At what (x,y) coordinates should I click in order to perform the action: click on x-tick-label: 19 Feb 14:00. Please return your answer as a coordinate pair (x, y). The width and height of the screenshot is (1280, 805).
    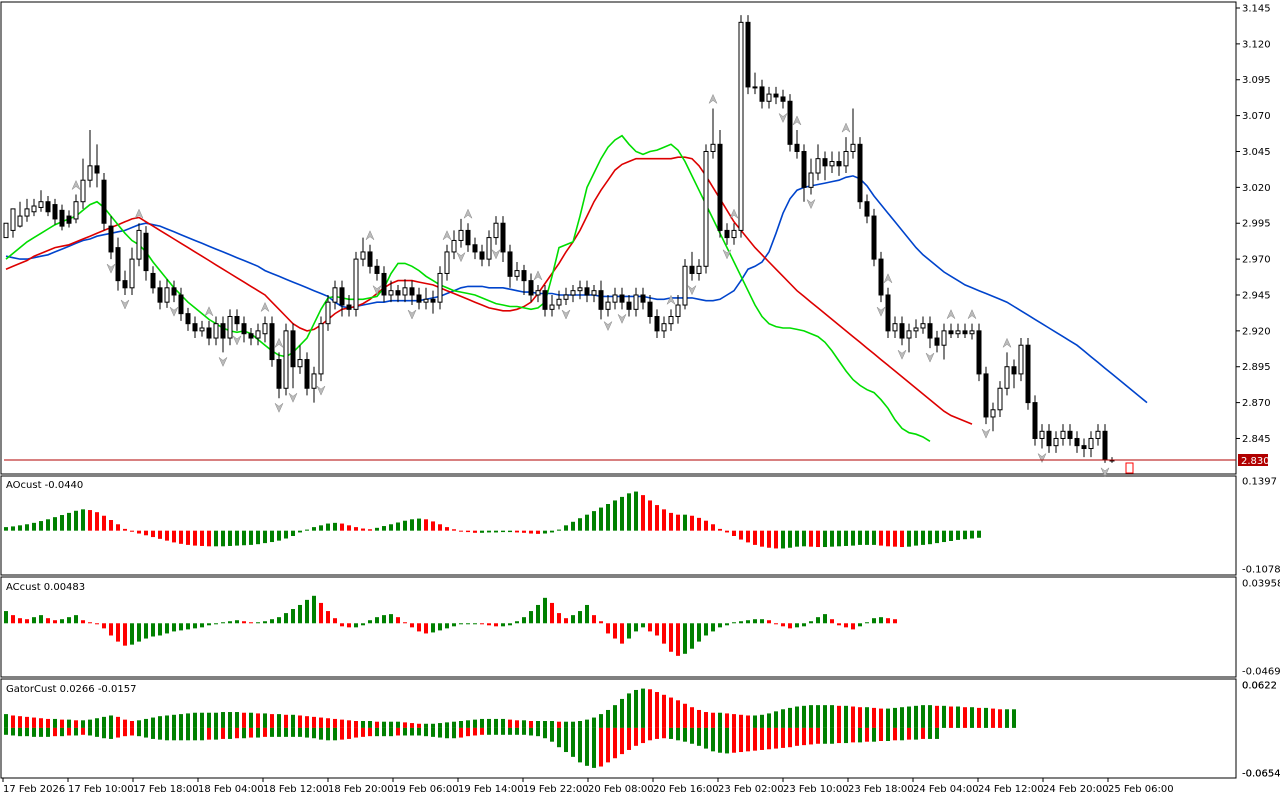
    Looking at the image, I should click on (491, 789).